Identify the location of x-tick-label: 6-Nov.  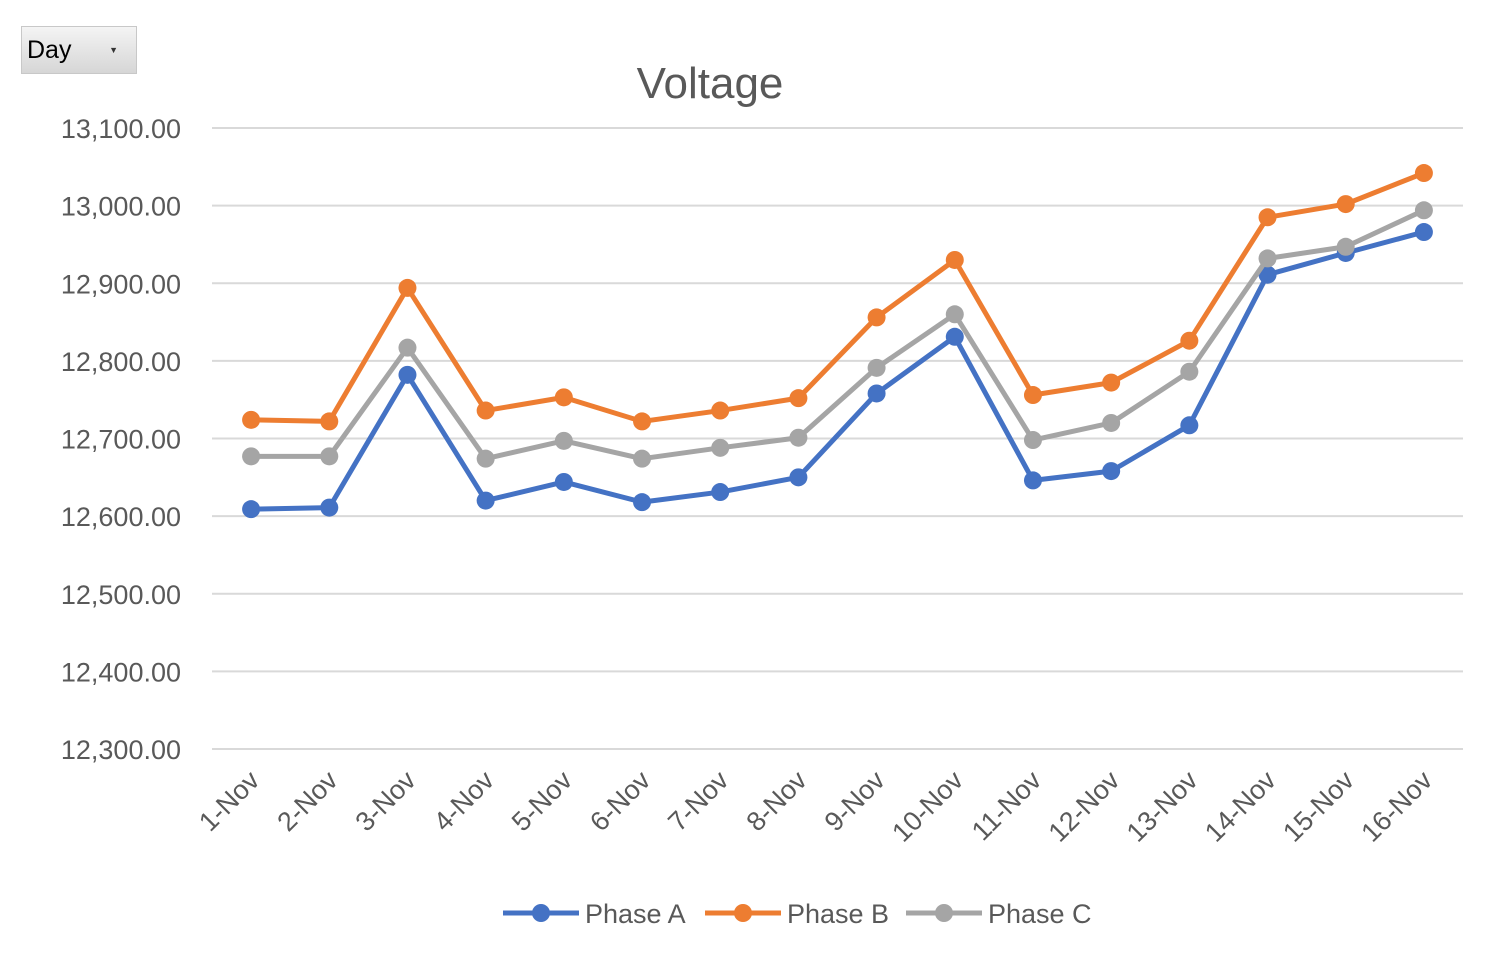
(620, 801).